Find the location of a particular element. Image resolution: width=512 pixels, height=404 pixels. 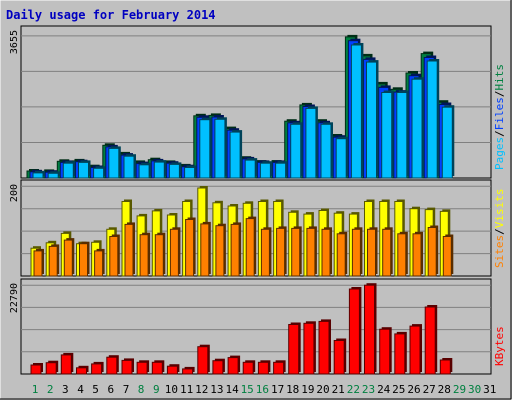

x-tick-label-day-7: 7 is located at coordinates (126, 389).